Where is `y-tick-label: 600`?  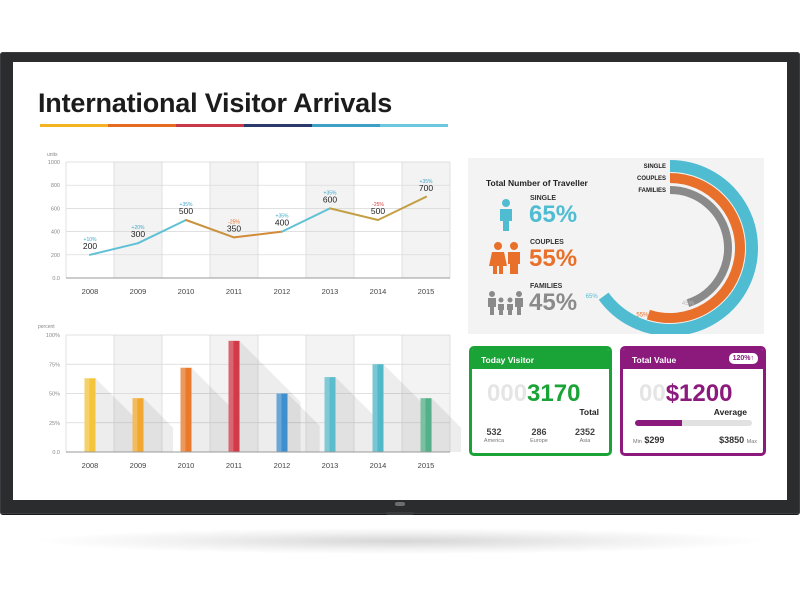 y-tick-label: 600 is located at coordinates (55, 209).